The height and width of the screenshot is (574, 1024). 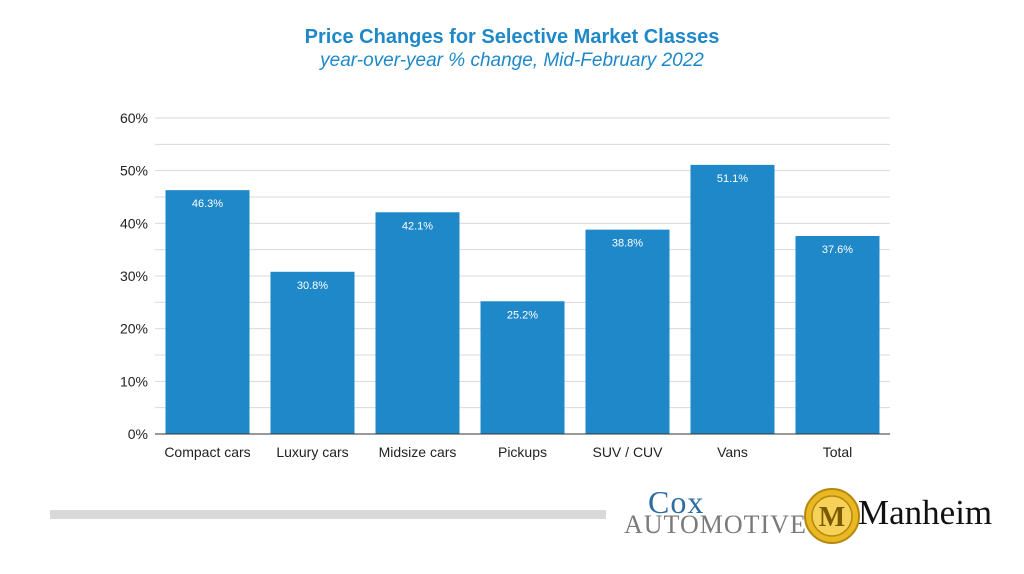 I want to click on manheim-emblem-letter: M, so click(x=832, y=517).